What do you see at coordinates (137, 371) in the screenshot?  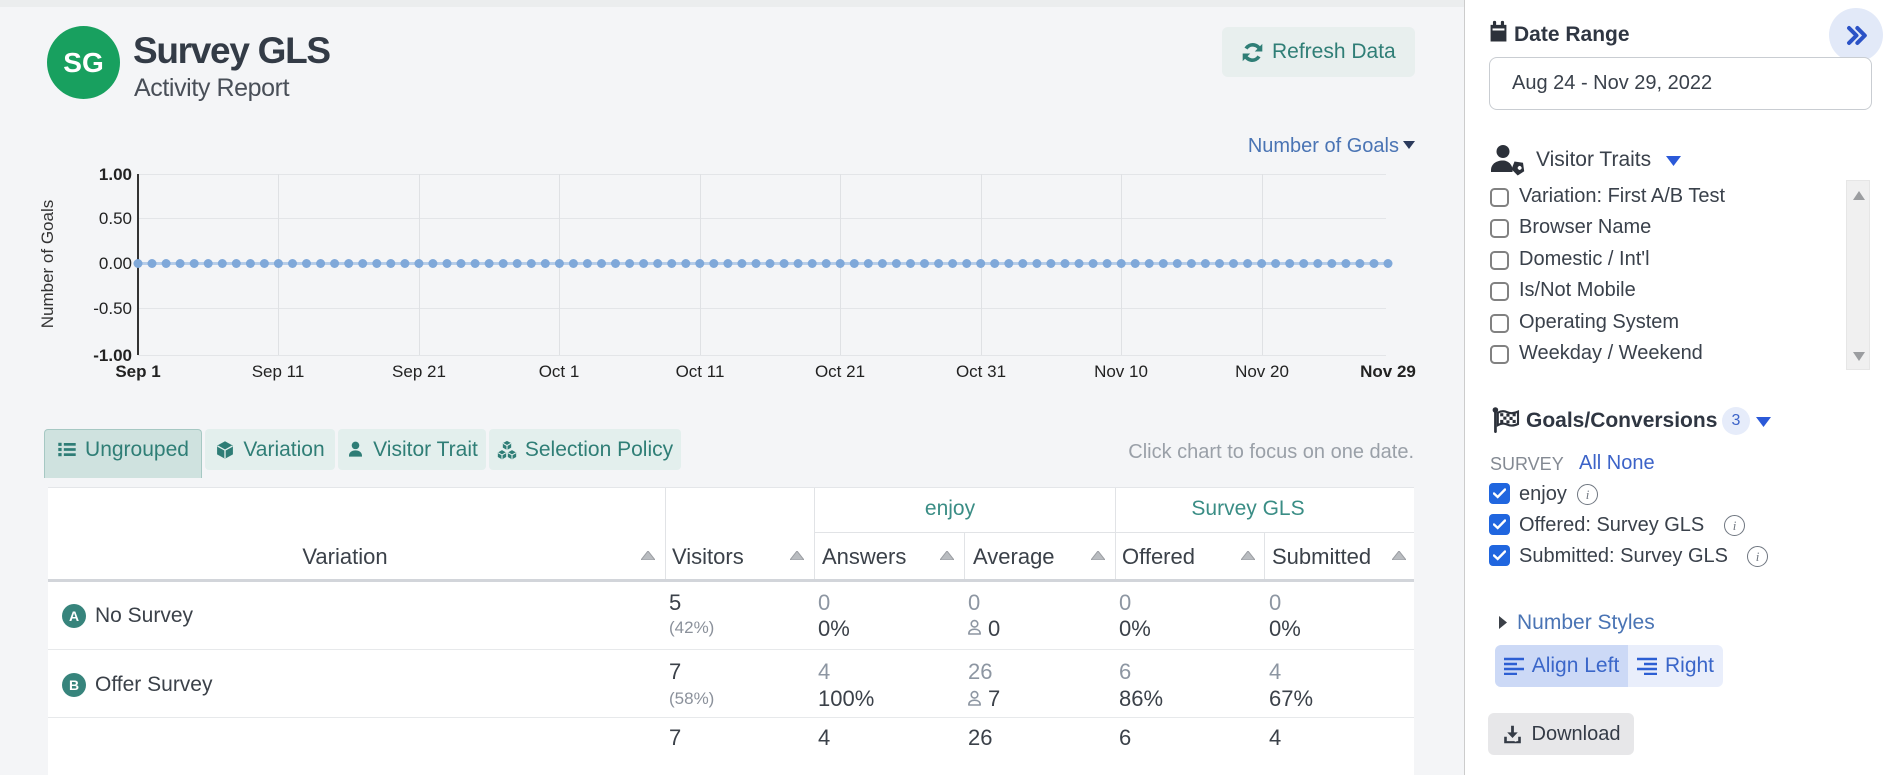 I see `svg-text: Sep 1` at bounding box center [137, 371].